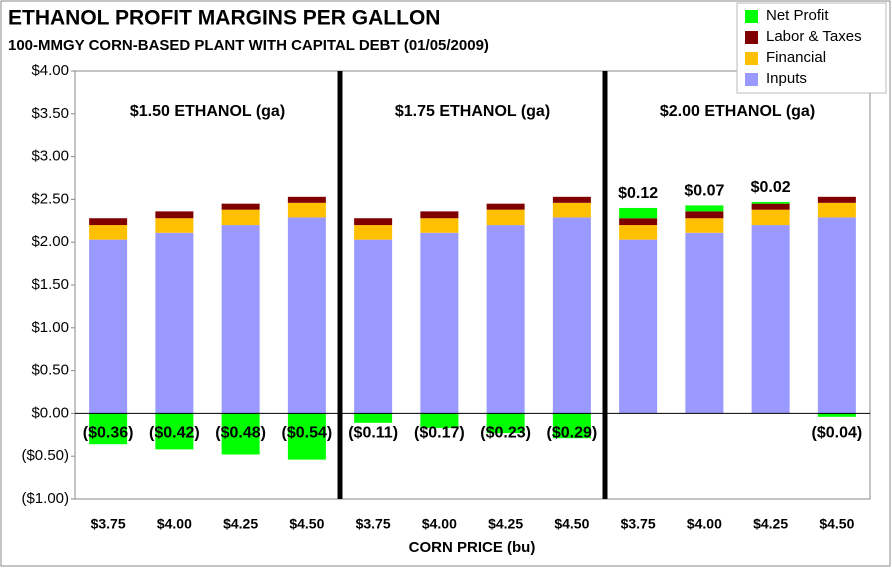 This screenshot has height=568, width=892. Describe the element at coordinates (472, 547) in the screenshot. I see `x-axis-title: CORN PRICE (bu)` at that location.